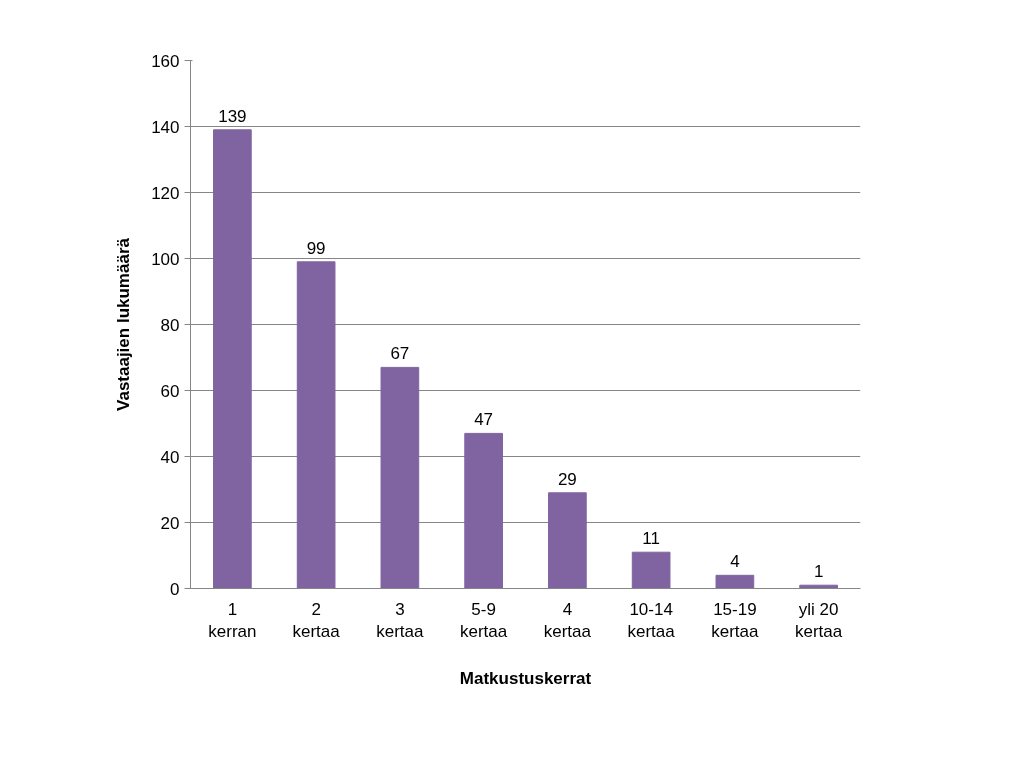 This screenshot has height=778, width=1030. Describe the element at coordinates (170, 457) in the screenshot. I see `y-tick-label: 40` at that location.